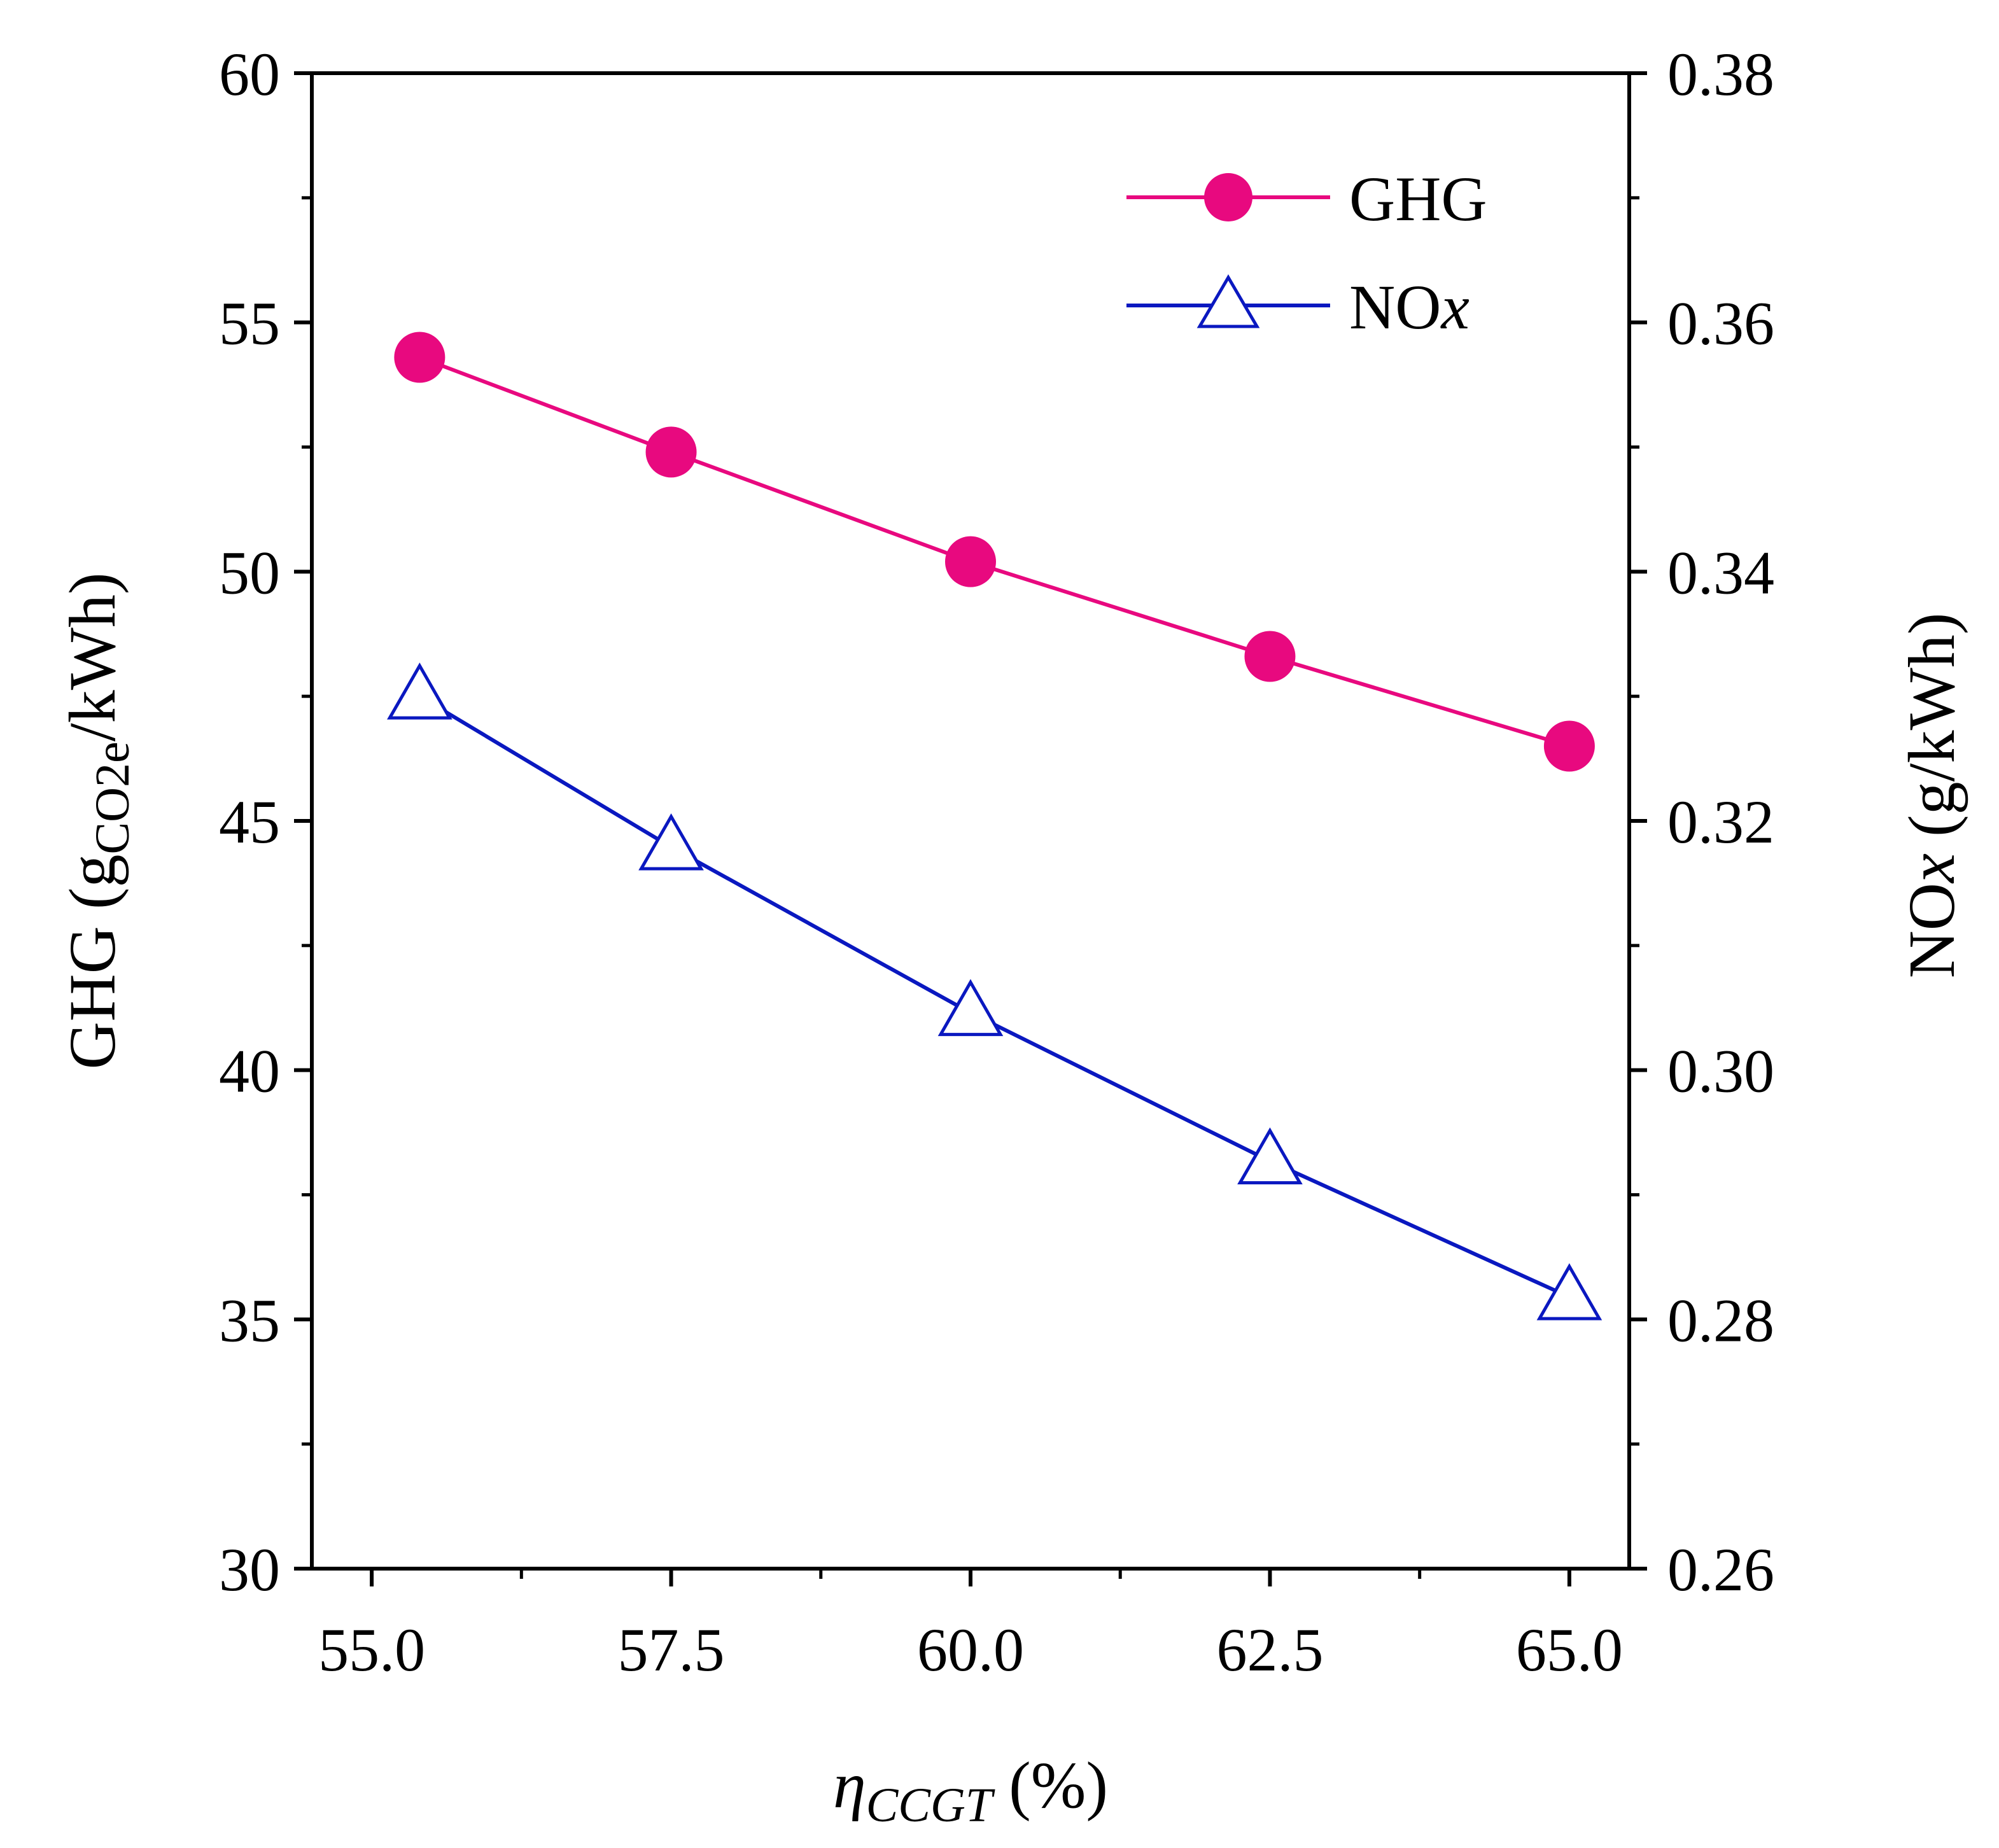  I want to click on left-y-tick-label: 55, so click(250, 324).